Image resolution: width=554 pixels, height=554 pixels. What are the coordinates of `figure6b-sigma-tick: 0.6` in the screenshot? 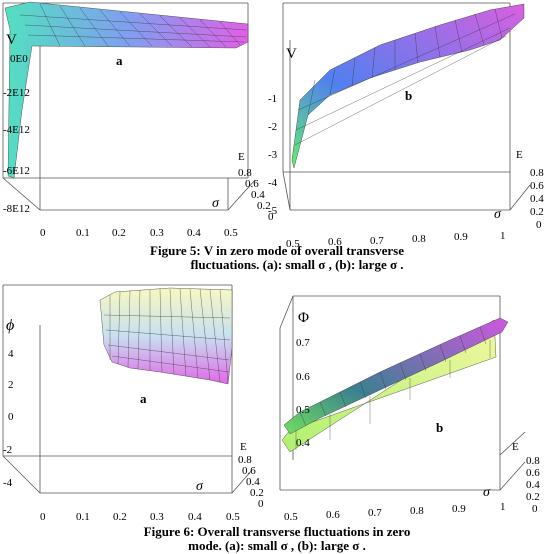 It's located at (333, 515).